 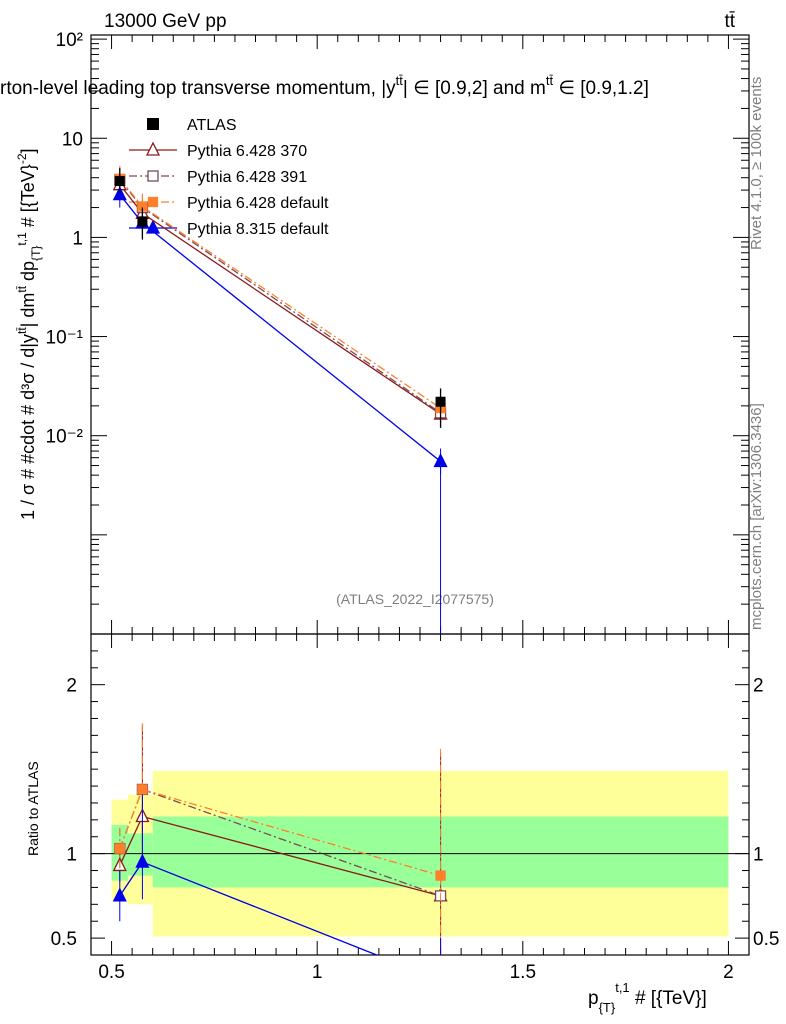 I want to click on y-tick-label: 10⁻², so click(x=65, y=437).